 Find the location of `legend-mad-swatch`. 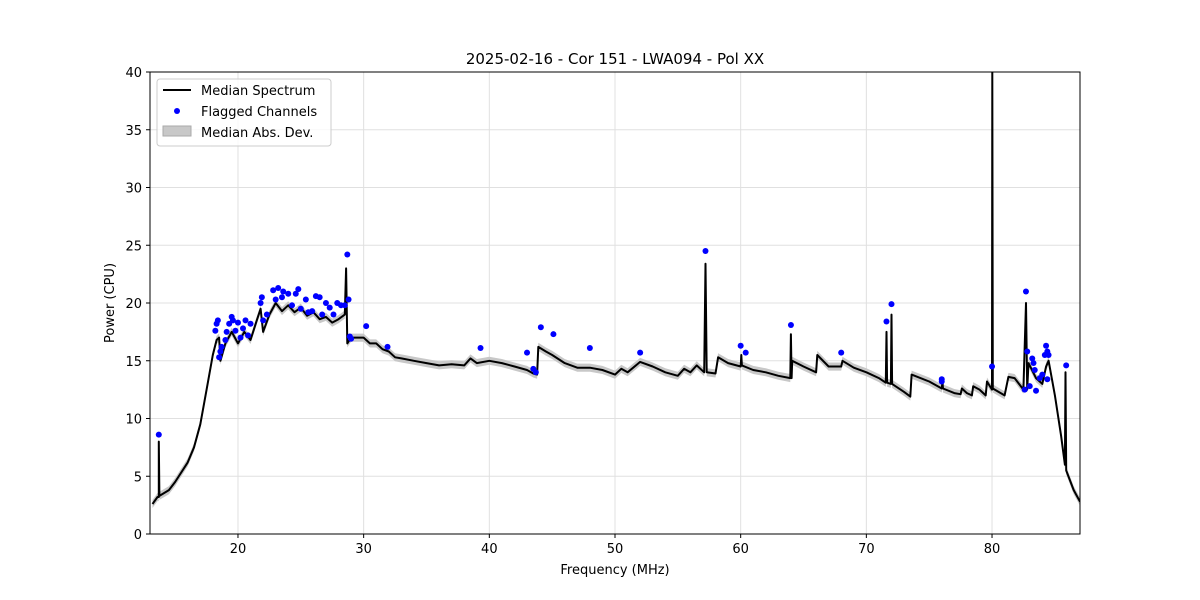

legend-mad-swatch is located at coordinates (177, 131).